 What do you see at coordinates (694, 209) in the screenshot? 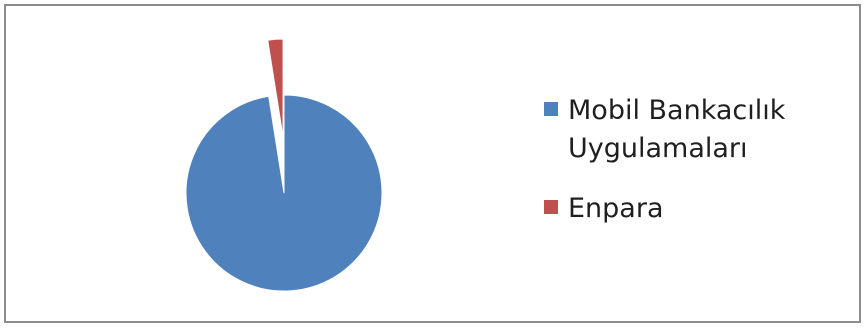
I see `legend-item-enpara: Enpara` at bounding box center [694, 209].